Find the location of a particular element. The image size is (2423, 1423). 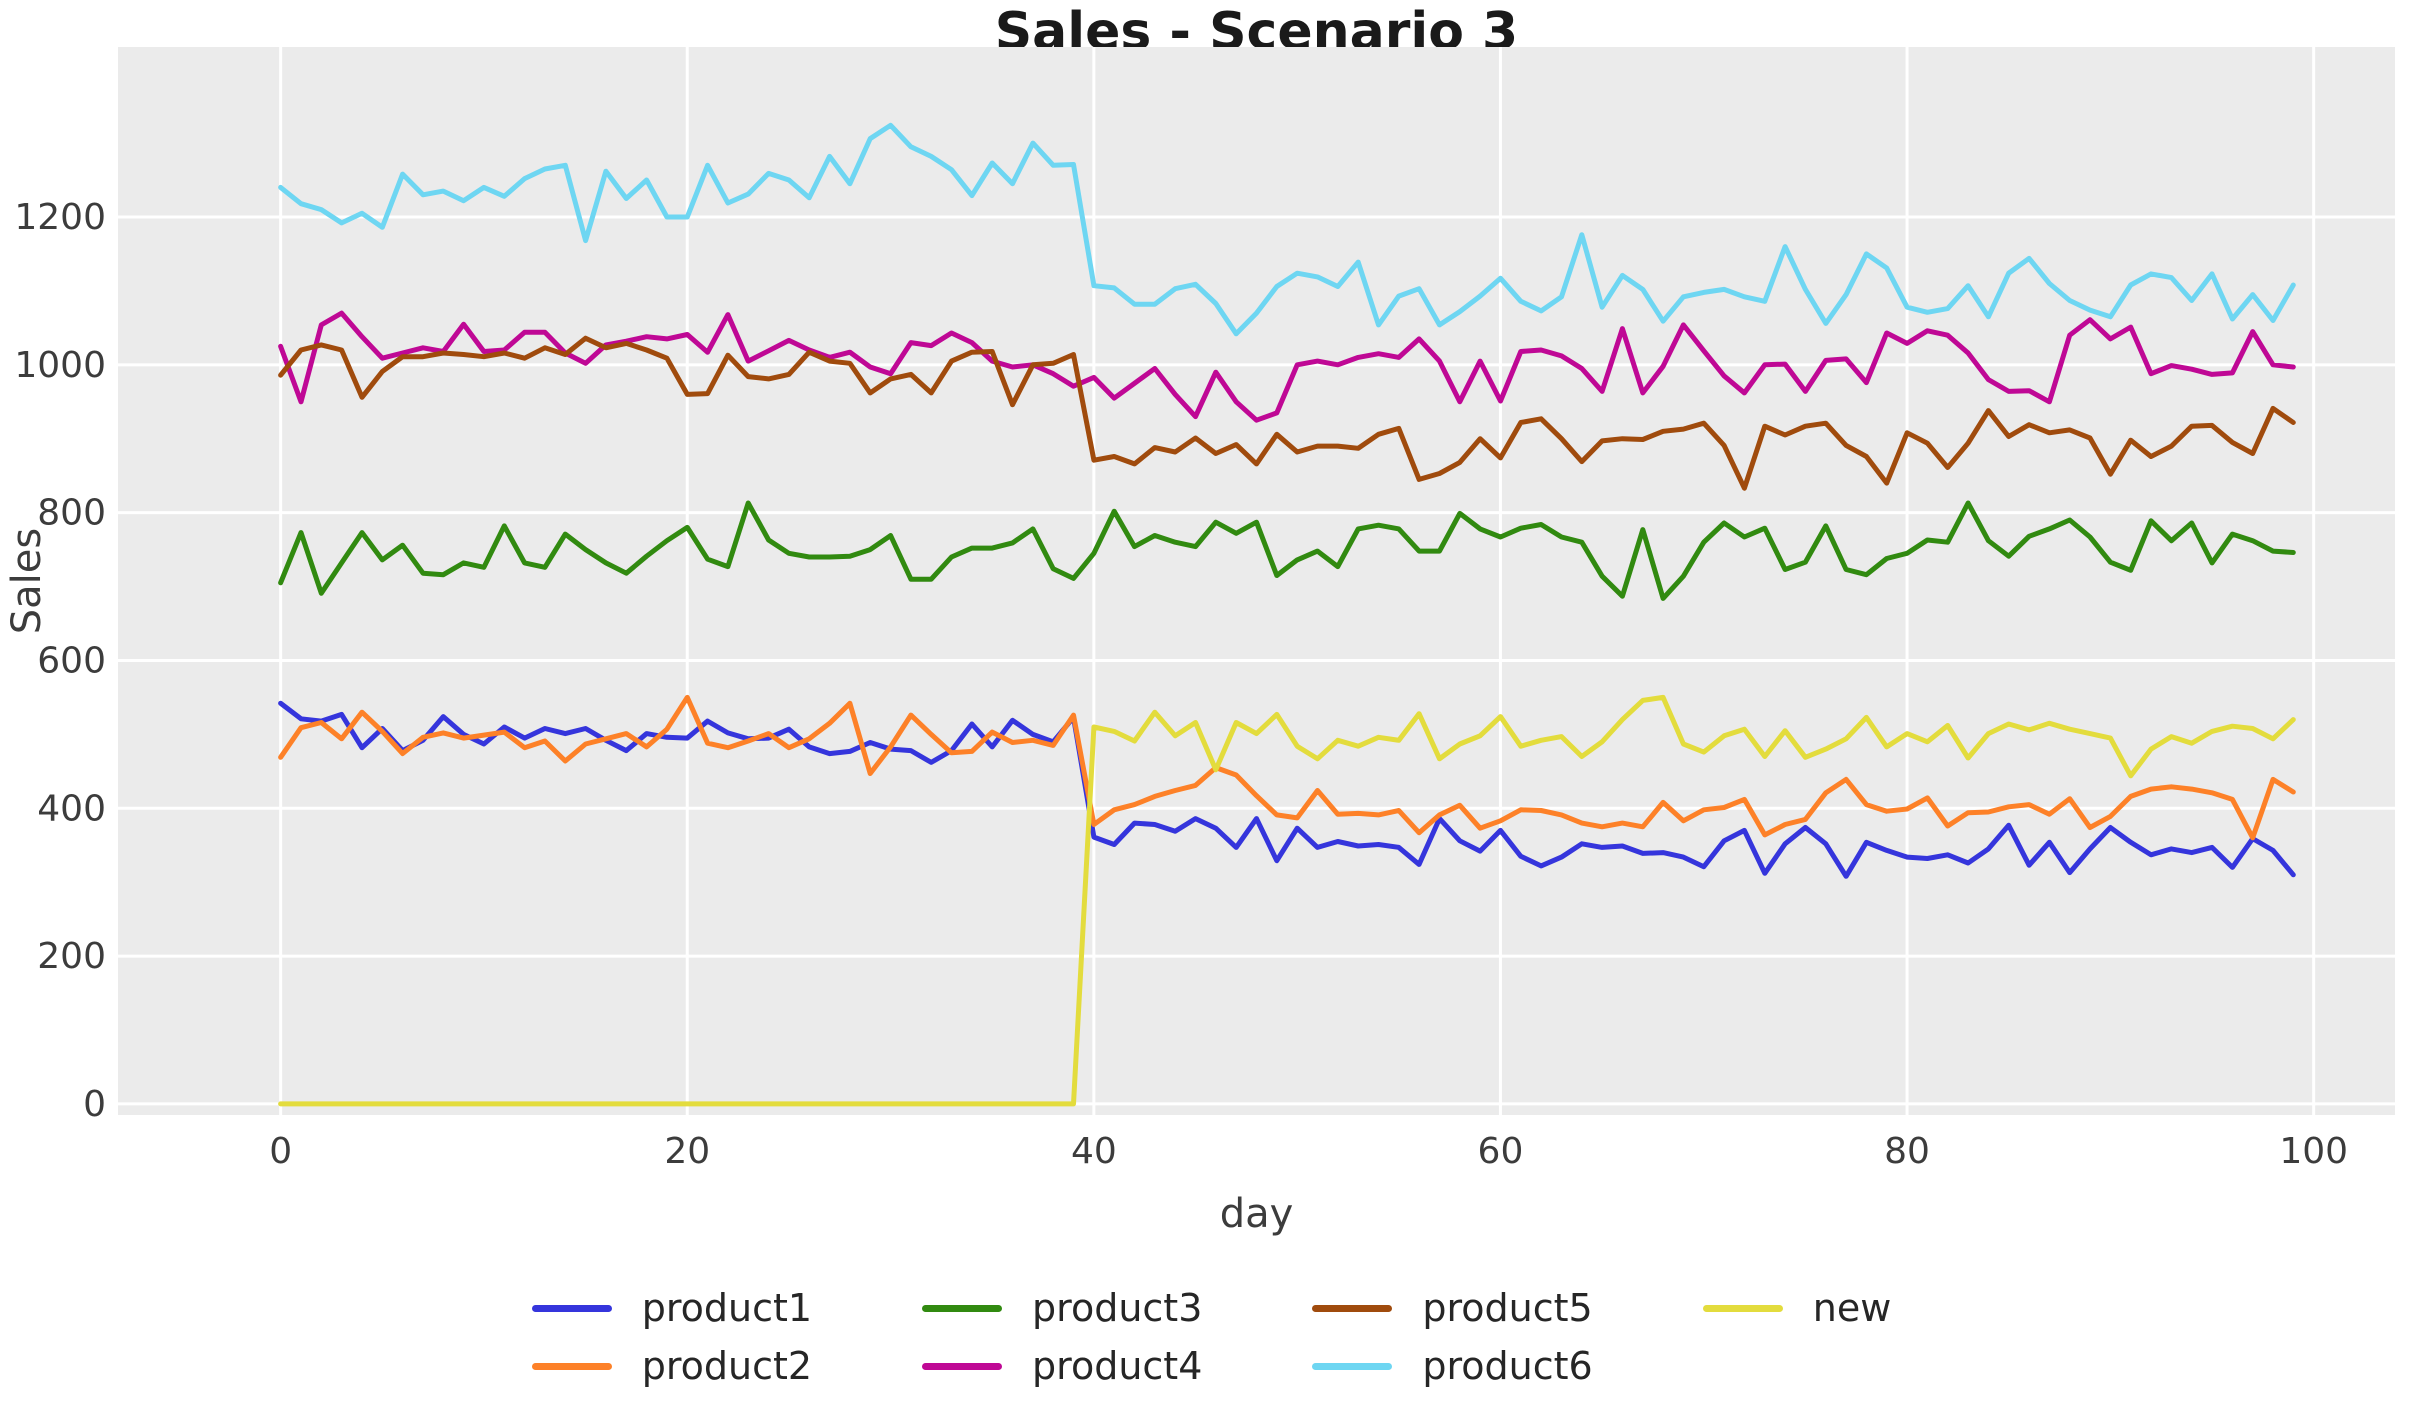

legend-label-product3: product3 is located at coordinates (1117, 1308).